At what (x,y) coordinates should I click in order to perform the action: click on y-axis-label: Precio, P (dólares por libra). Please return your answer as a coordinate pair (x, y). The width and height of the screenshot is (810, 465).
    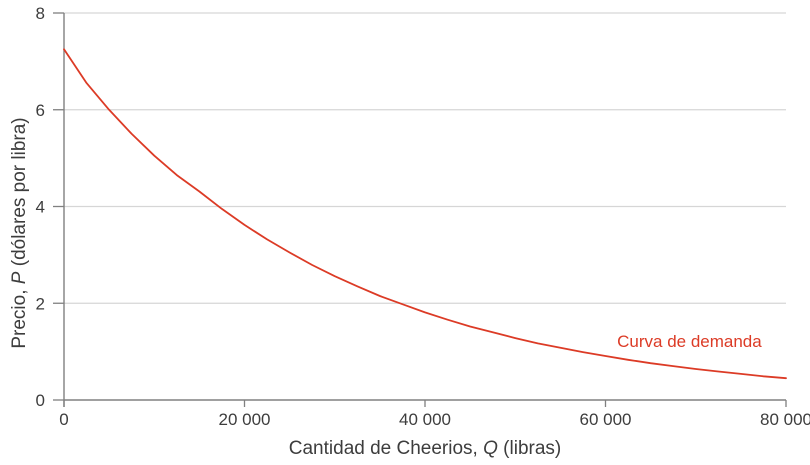
    Looking at the image, I should click on (20, 232).